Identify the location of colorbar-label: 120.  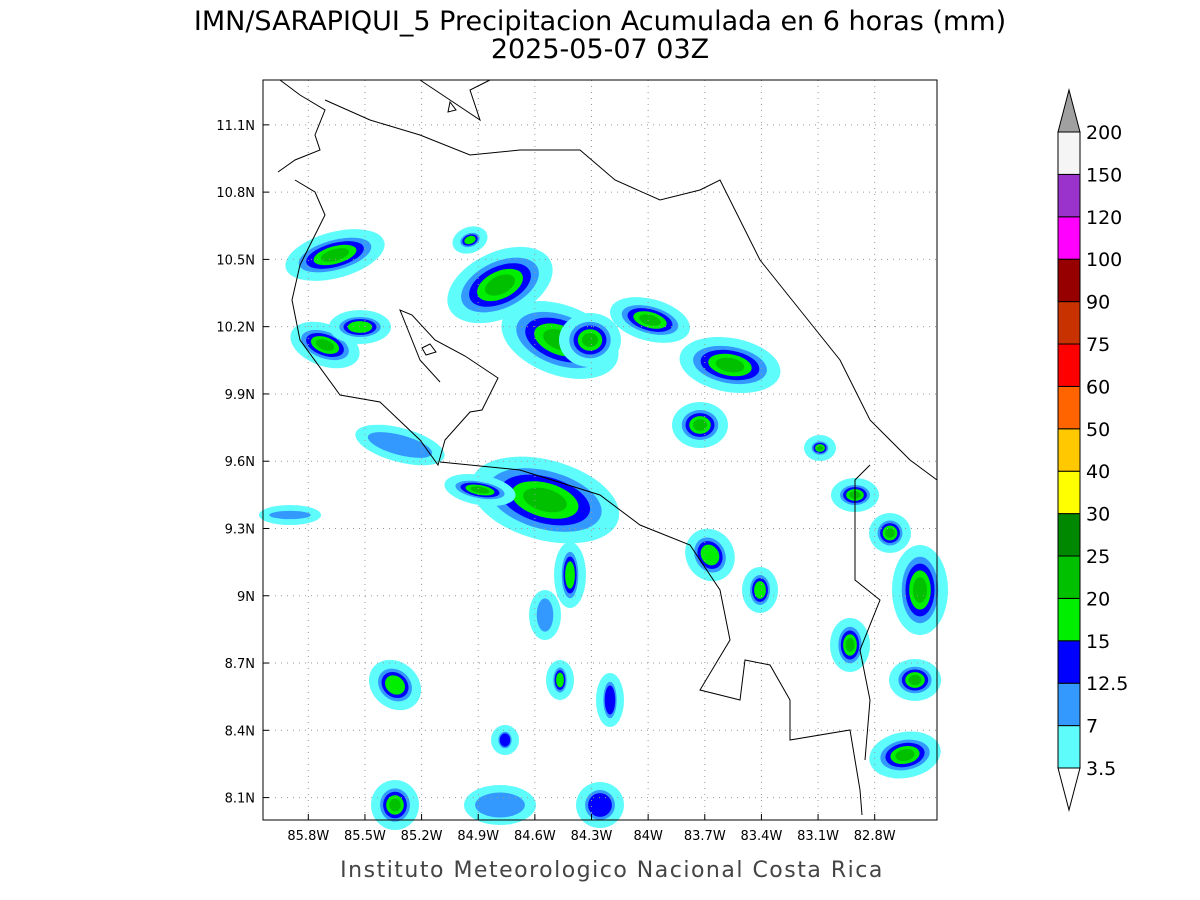
(1104, 218).